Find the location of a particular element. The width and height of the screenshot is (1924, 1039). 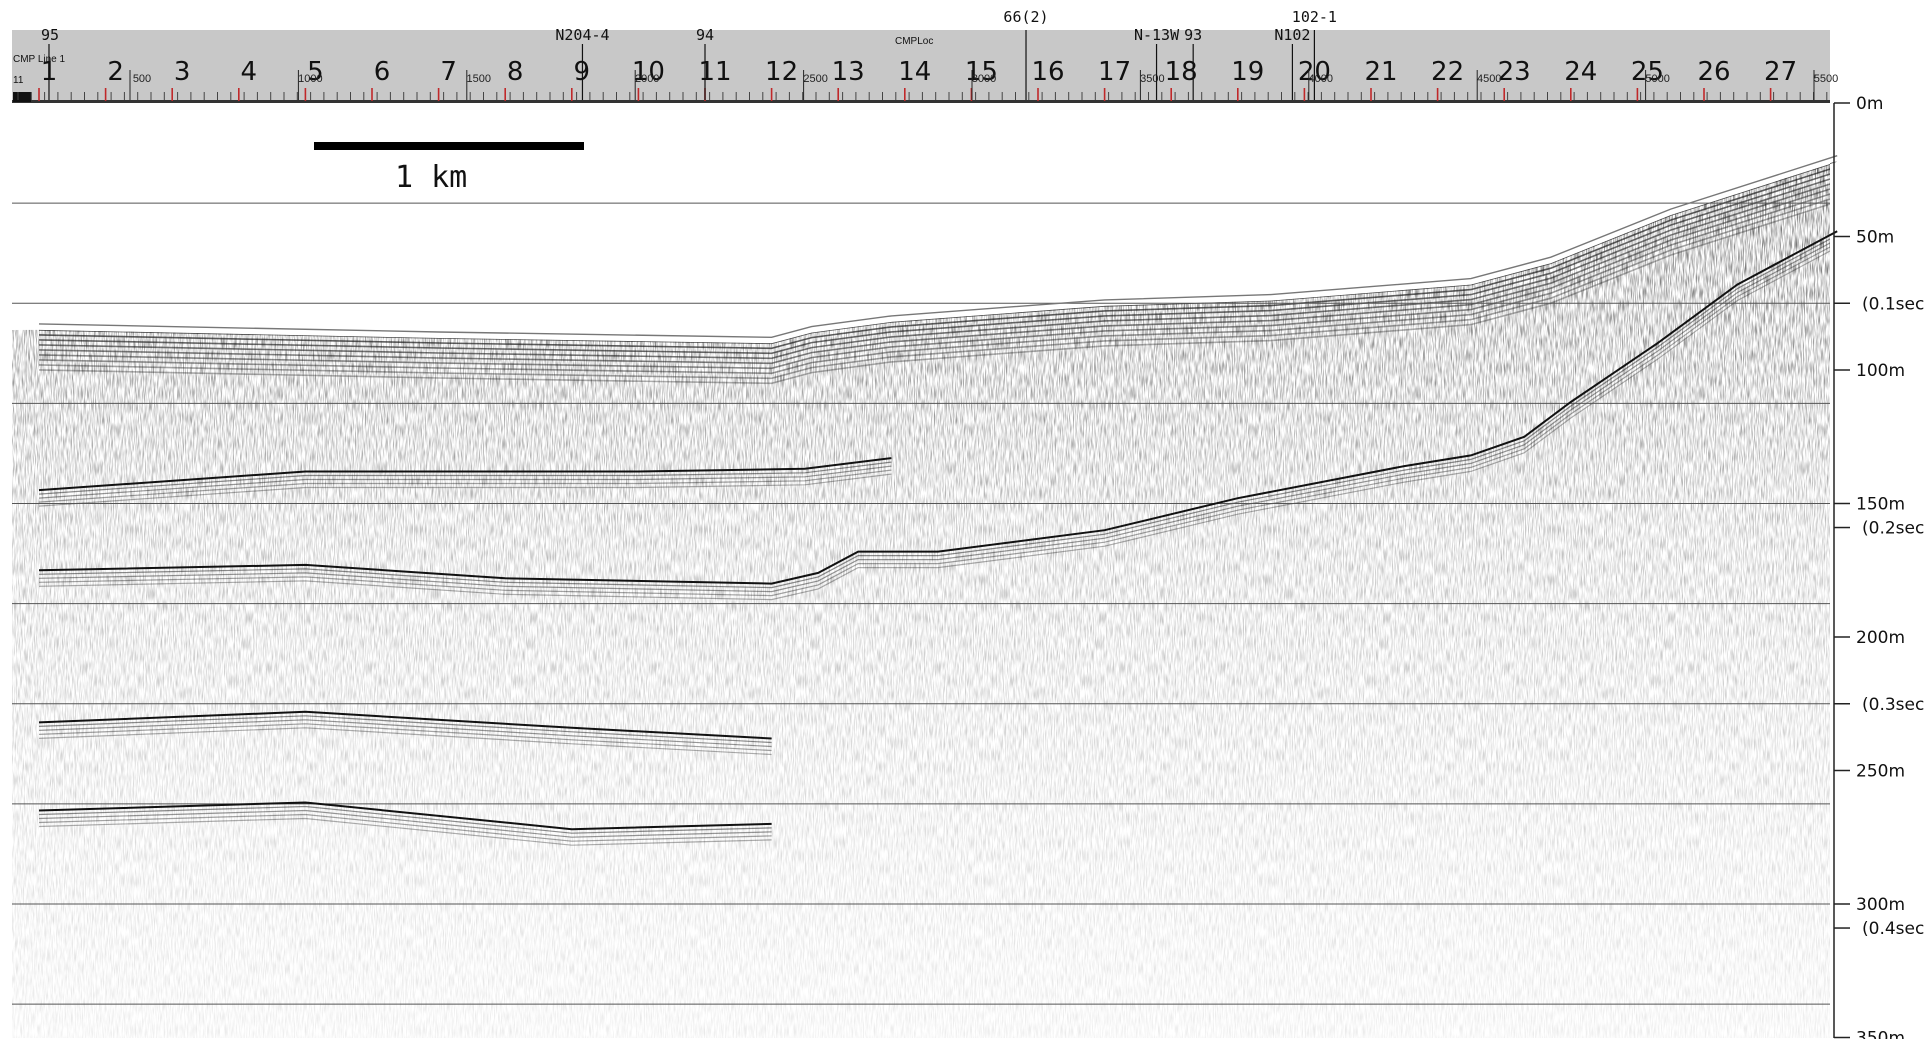

cmp-number-label: 2000 is located at coordinates (647, 79).